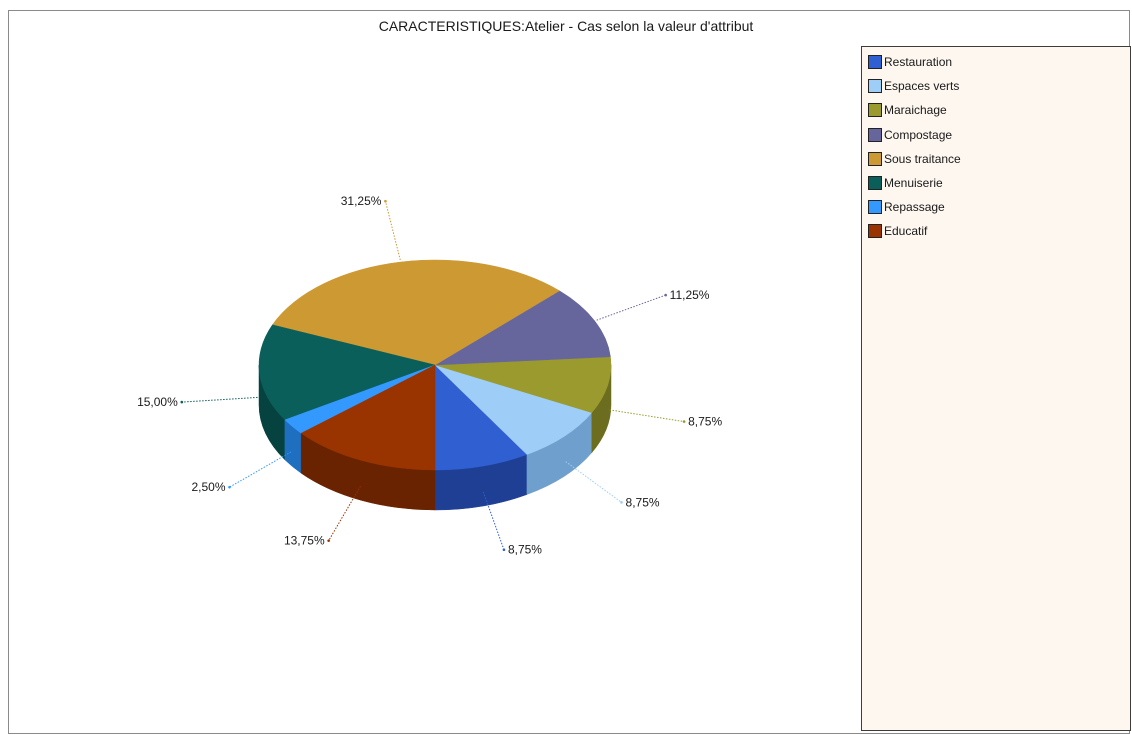  What do you see at coordinates (304, 541) in the screenshot?
I see `data-label: 13,75%` at bounding box center [304, 541].